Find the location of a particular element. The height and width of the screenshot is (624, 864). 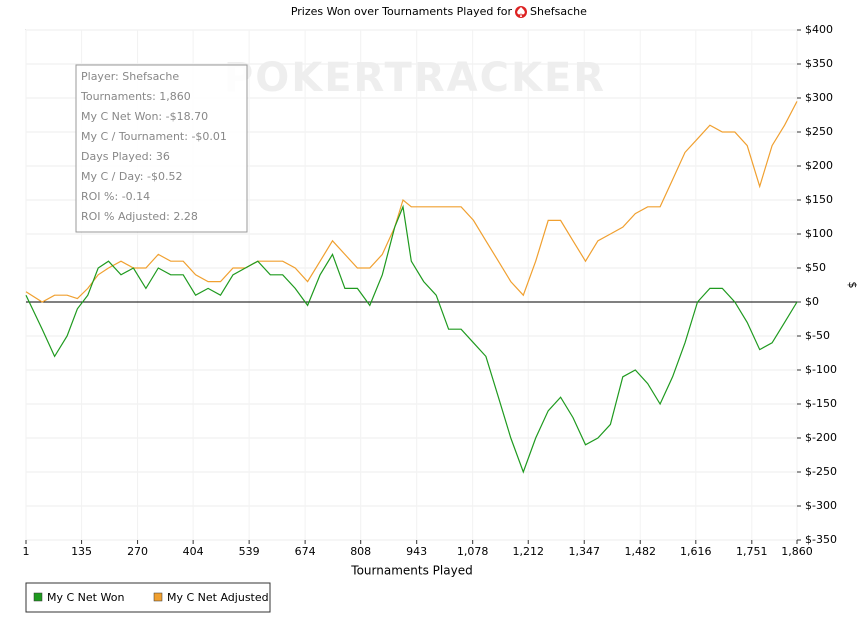

x-tick-label: 539 is located at coordinates (249, 551).